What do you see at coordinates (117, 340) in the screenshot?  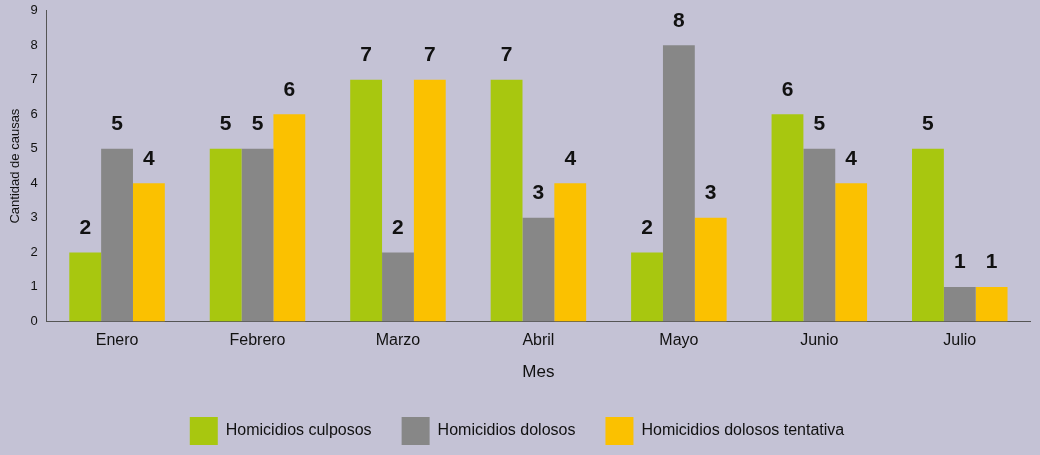 I see `x-tick-label: Enero` at bounding box center [117, 340].